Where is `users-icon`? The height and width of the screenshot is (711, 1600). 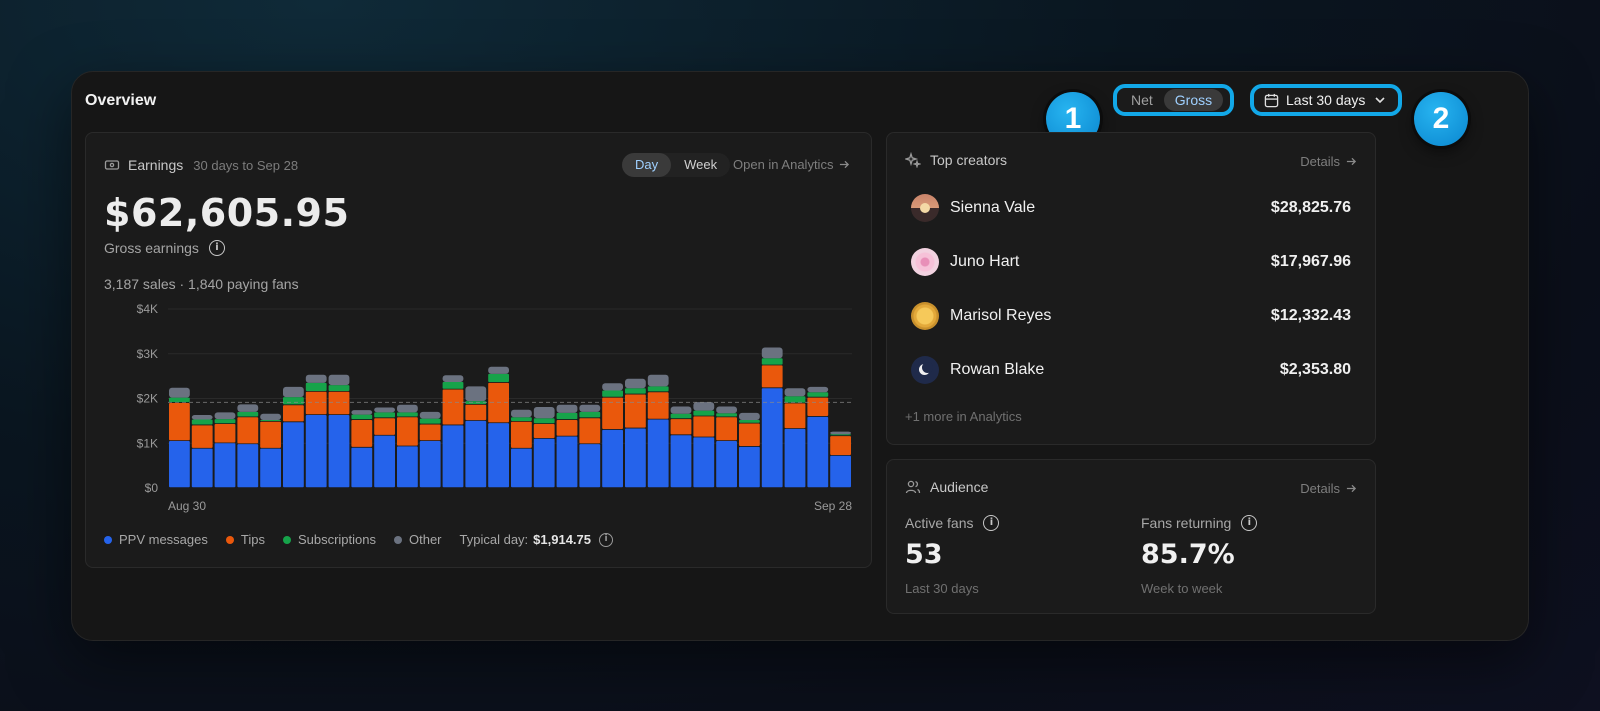
users-icon is located at coordinates (913, 487).